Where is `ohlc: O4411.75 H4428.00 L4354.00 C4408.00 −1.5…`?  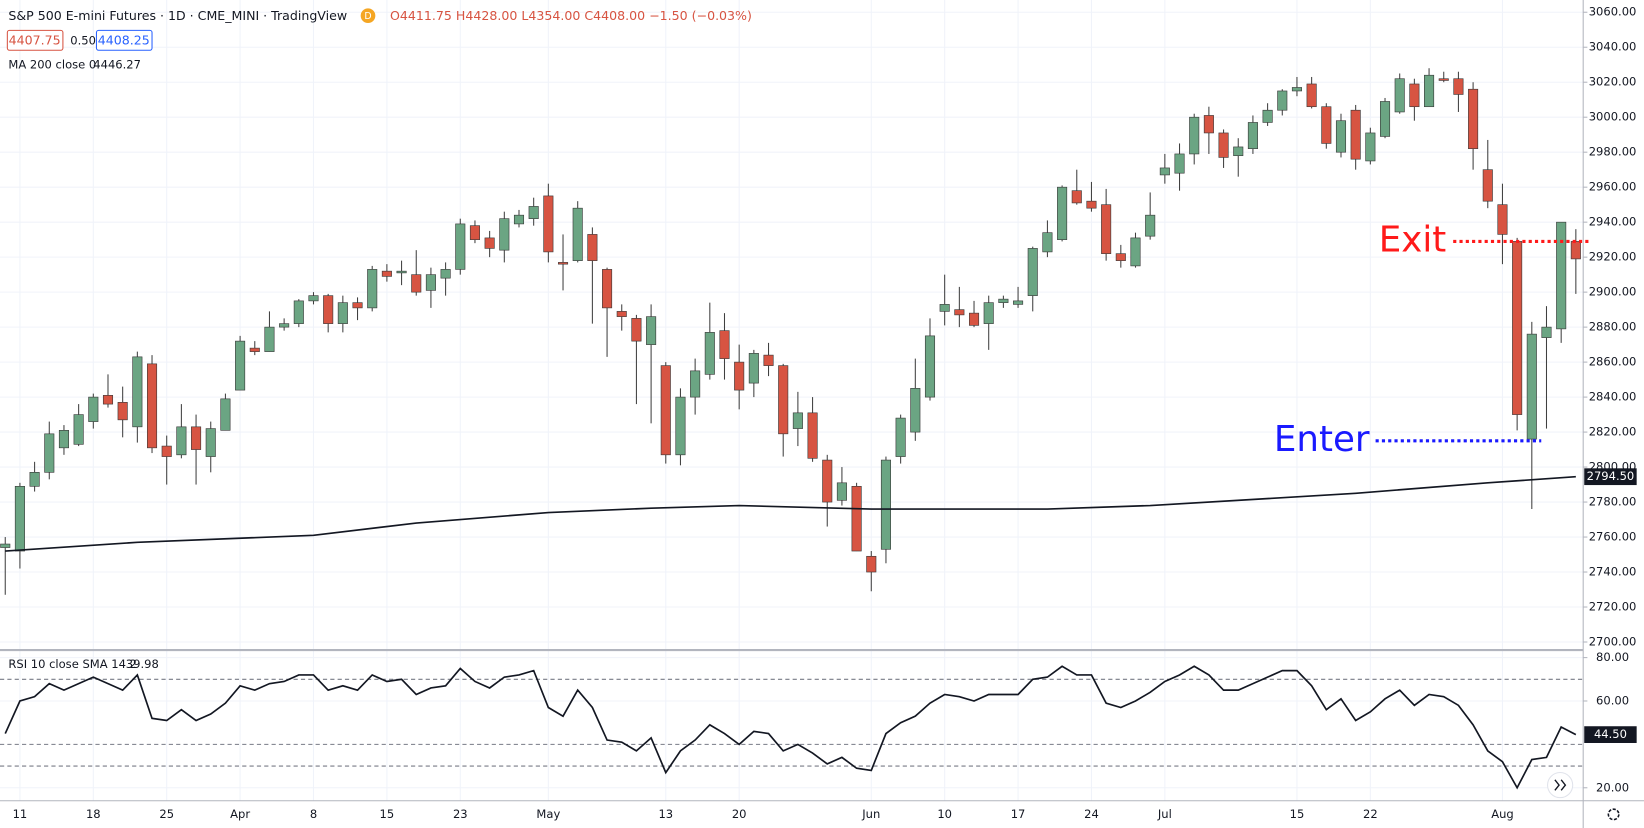
ohlc: O4411.75 H4428.00 L4354.00 C4408.00 −1.5… is located at coordinates (571, 15).